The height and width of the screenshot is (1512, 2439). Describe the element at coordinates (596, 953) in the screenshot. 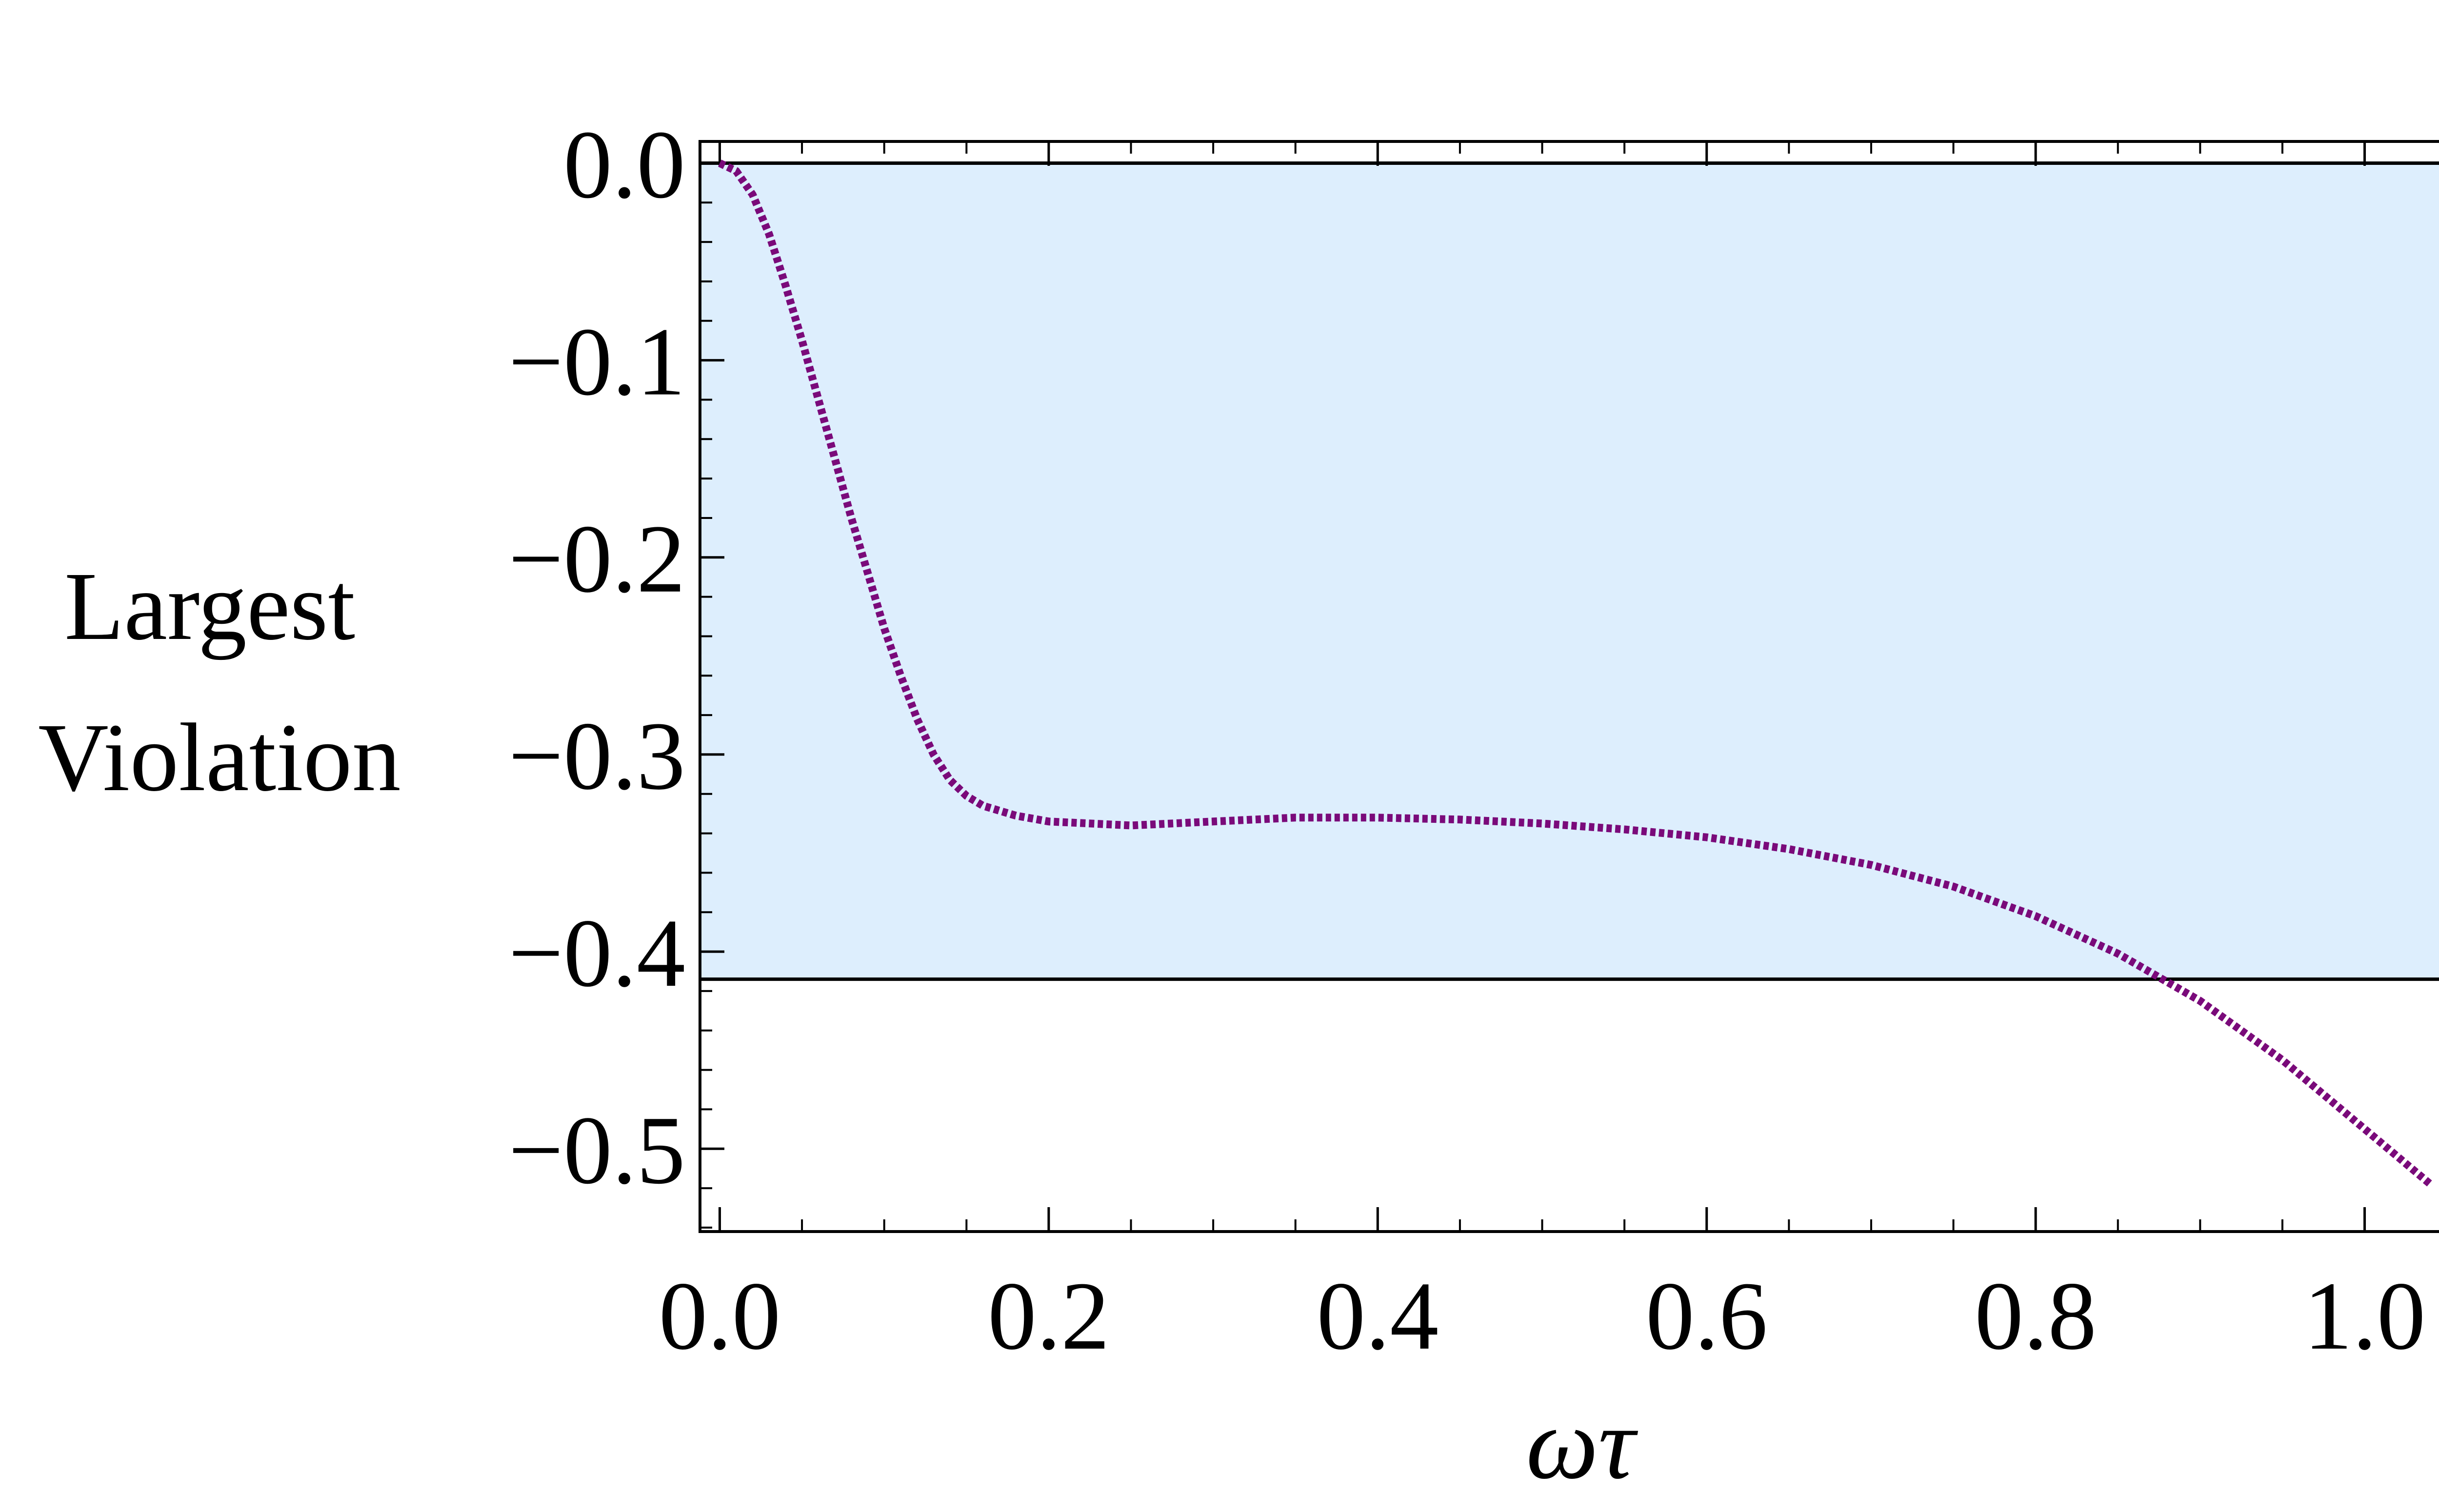

I see `y-tick-label: −0.4` at that location.